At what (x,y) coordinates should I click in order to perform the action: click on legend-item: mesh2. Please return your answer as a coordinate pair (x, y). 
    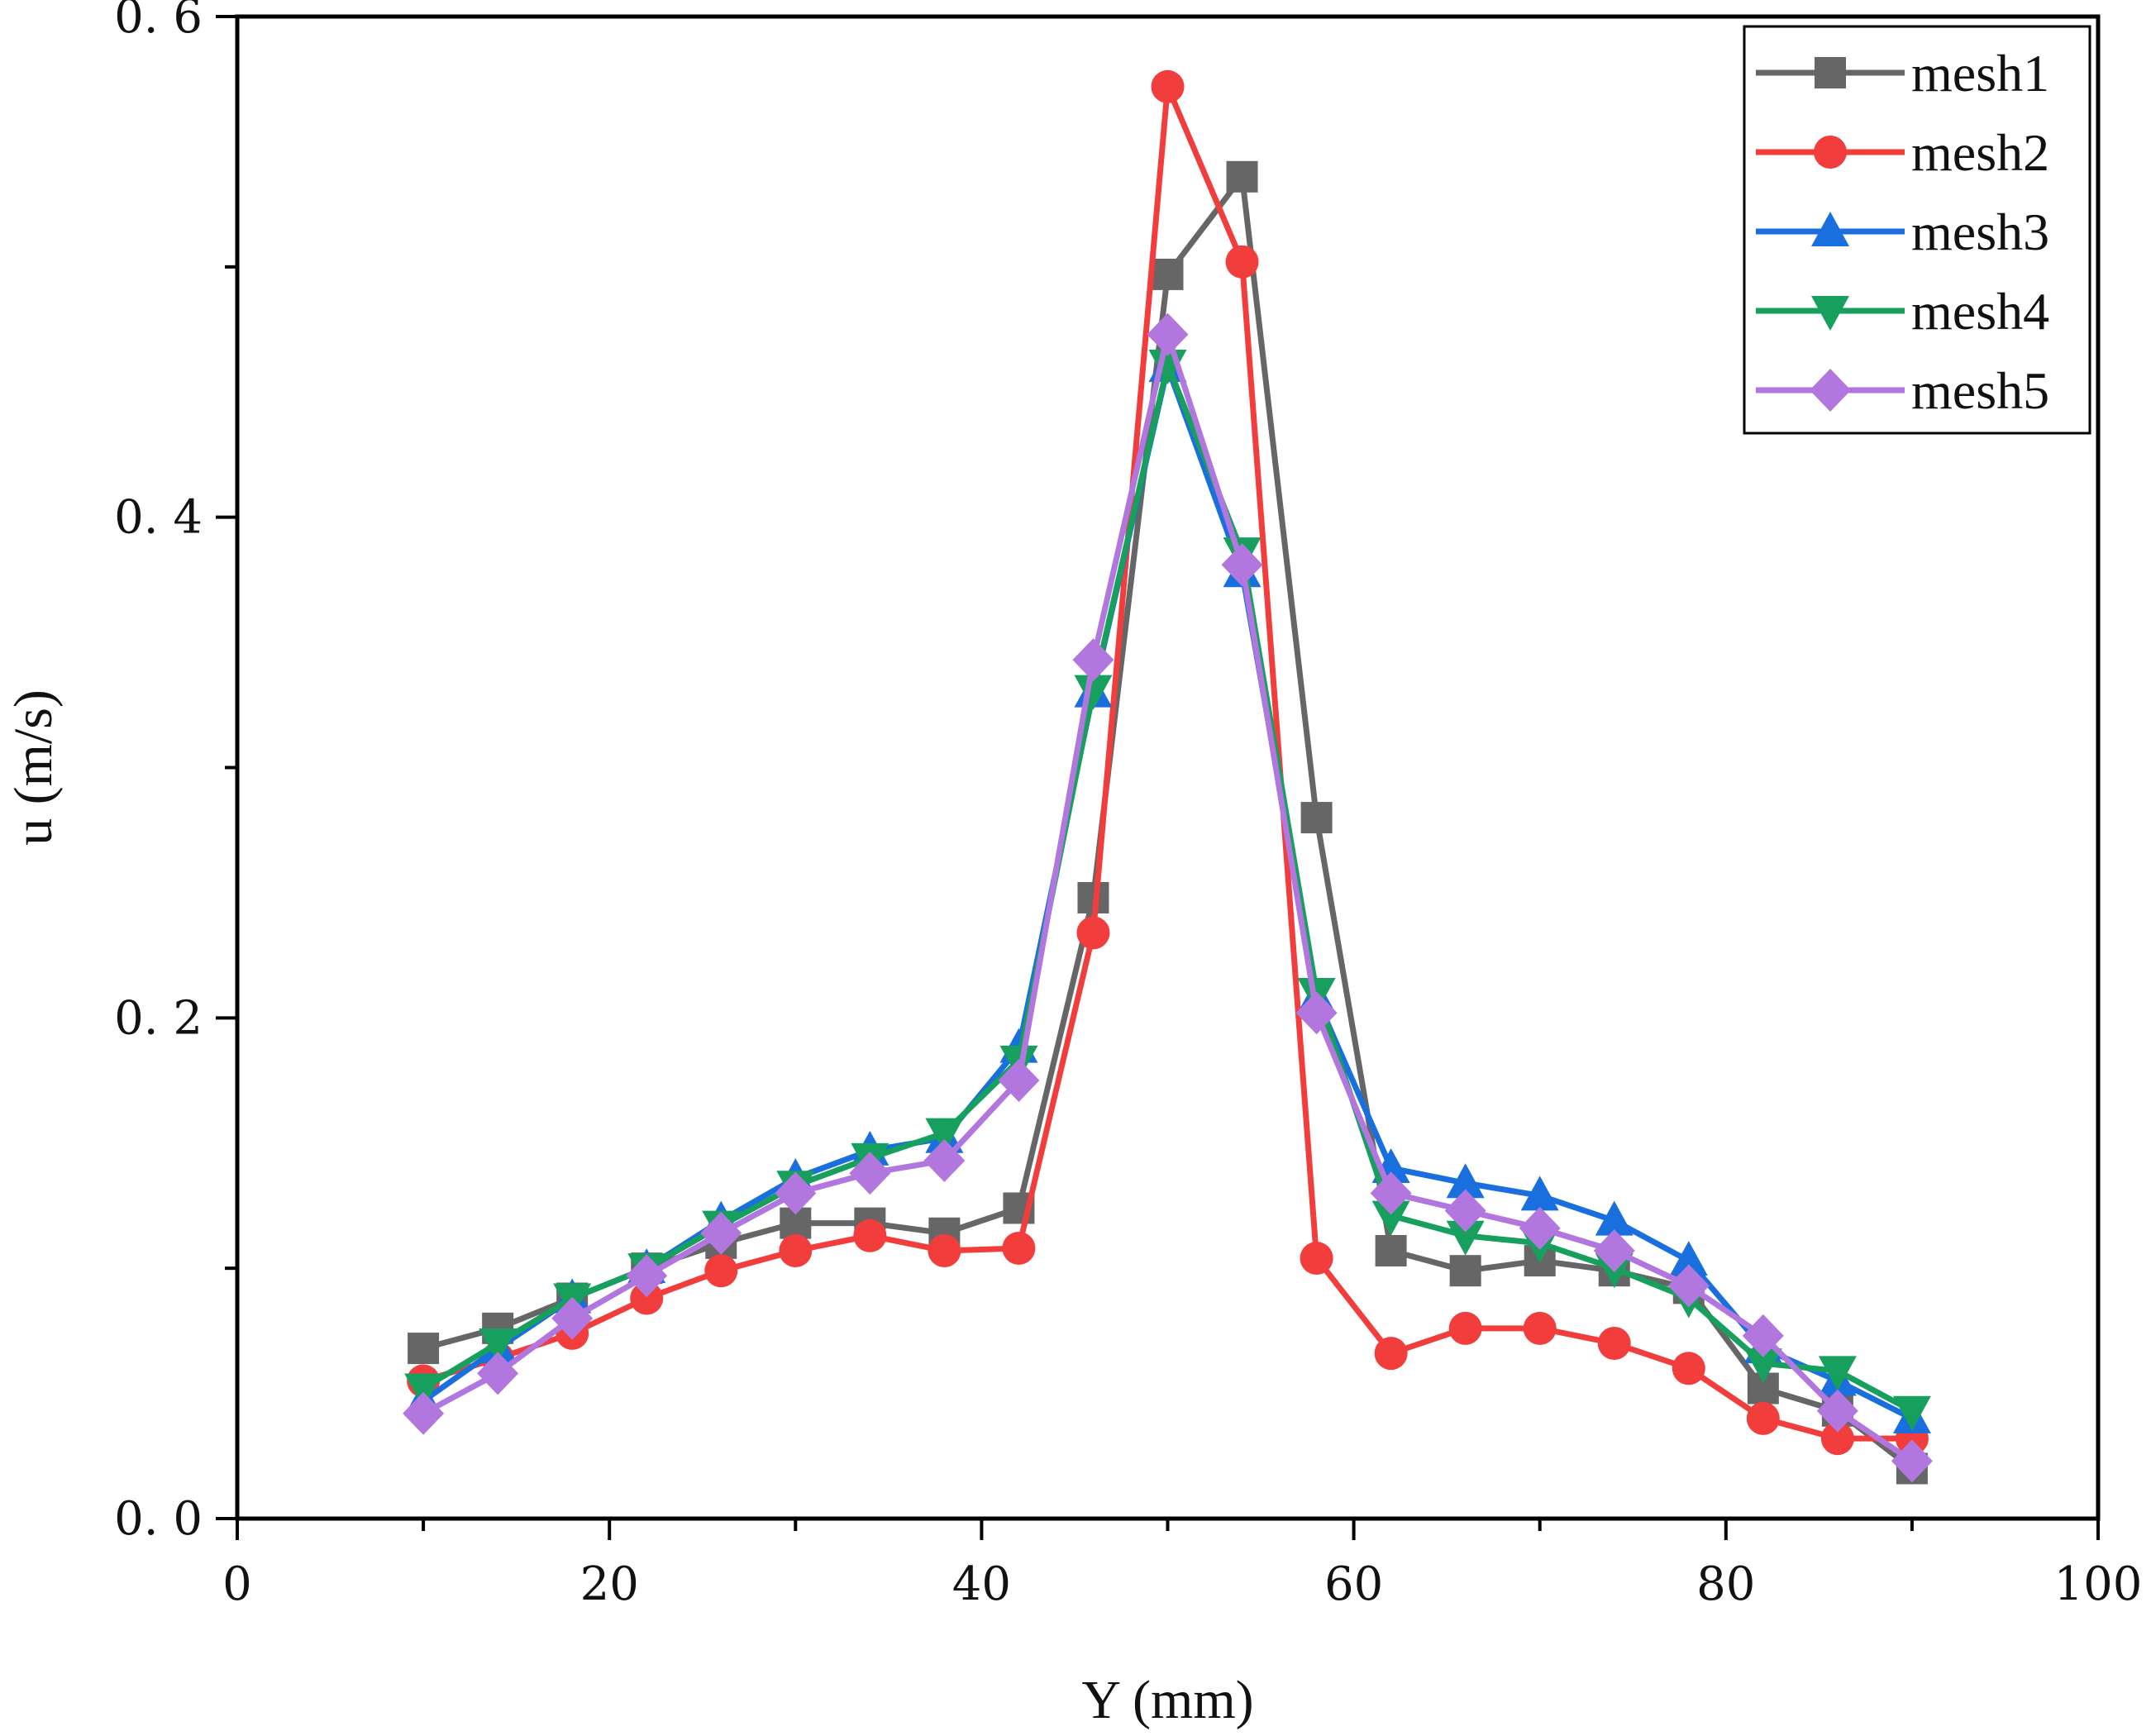
    Looking at the image, I should click on (1902, 152).